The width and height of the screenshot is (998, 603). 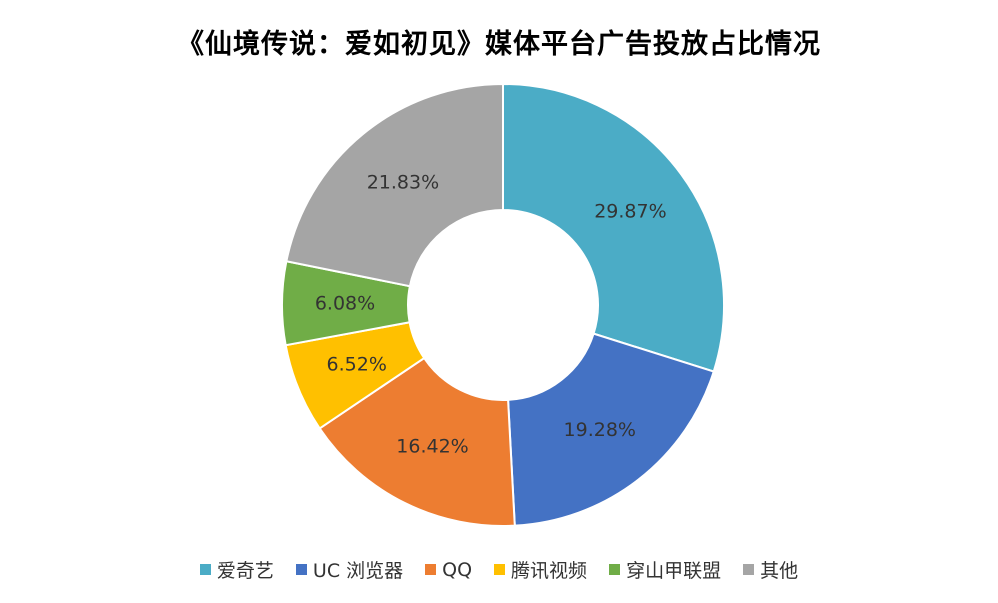 I want to click on legend-label: 其他, so click(x=779, y=571).